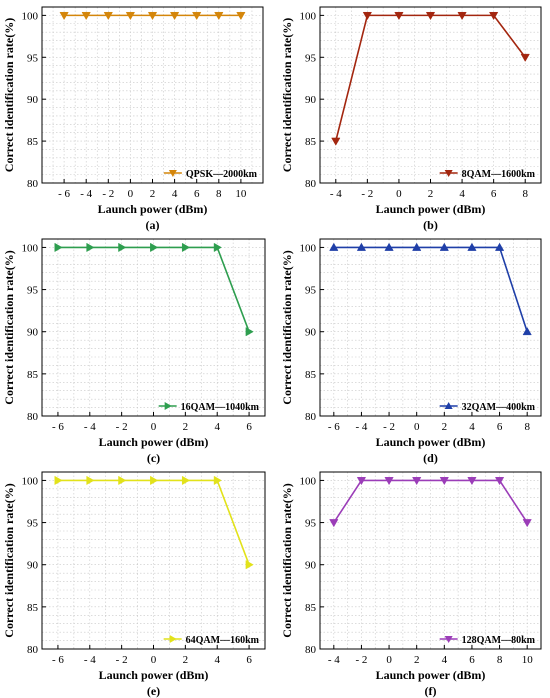  What do you see at coordinates (153, 458) in the screenshot?
I see `panel-caption: (c)` at bounding box center [153, 458].